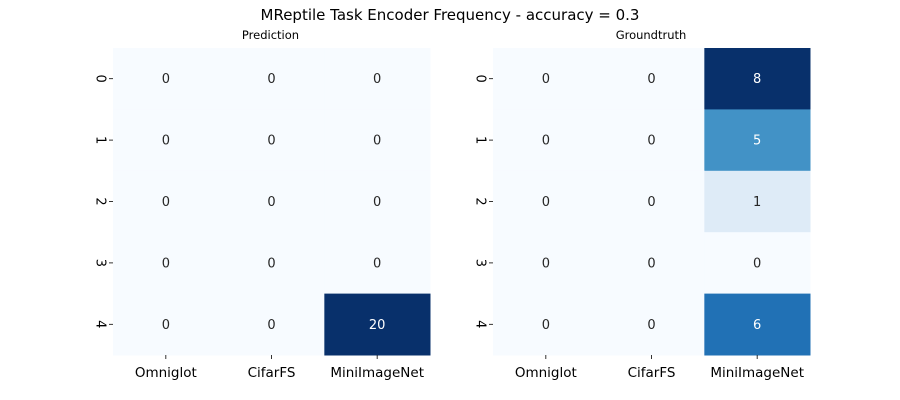 This screenshot has height=400, width=900. I want to click on heatmap-title: Prediction, so click(270, 35).